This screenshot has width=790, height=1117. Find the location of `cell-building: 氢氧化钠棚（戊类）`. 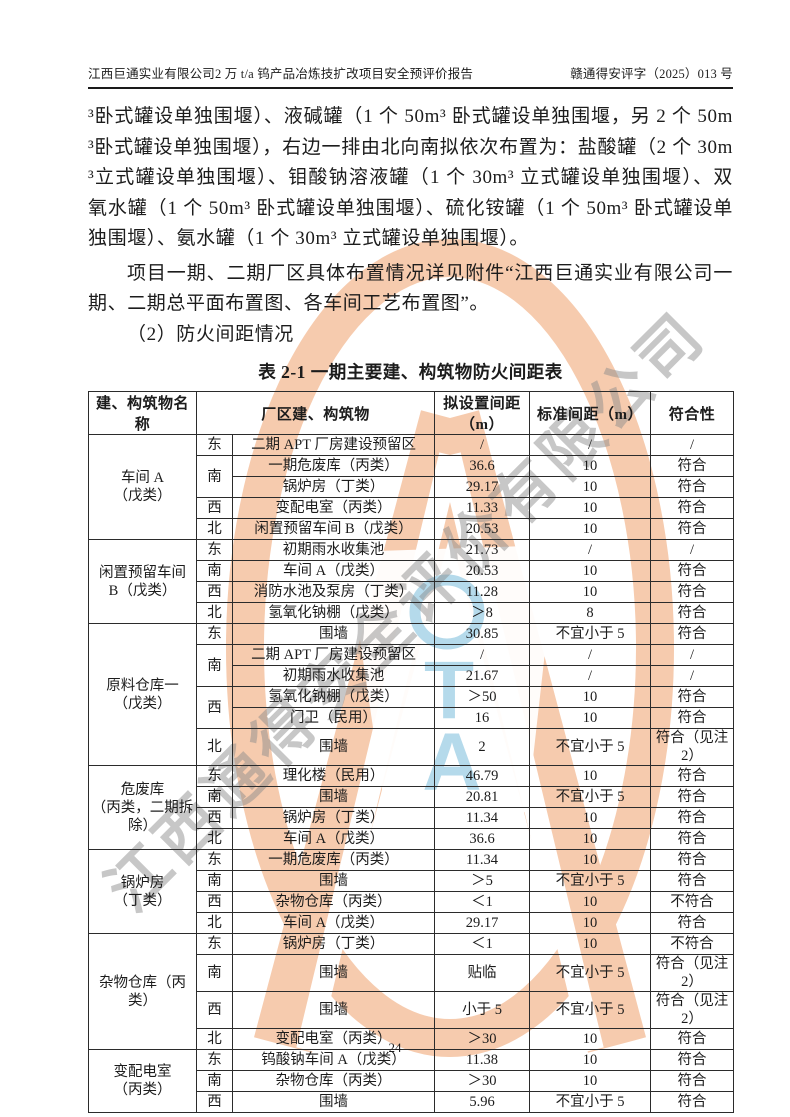

cell-building: 氢氧化钠棚（戊类） is located at coordinates (333, 613).